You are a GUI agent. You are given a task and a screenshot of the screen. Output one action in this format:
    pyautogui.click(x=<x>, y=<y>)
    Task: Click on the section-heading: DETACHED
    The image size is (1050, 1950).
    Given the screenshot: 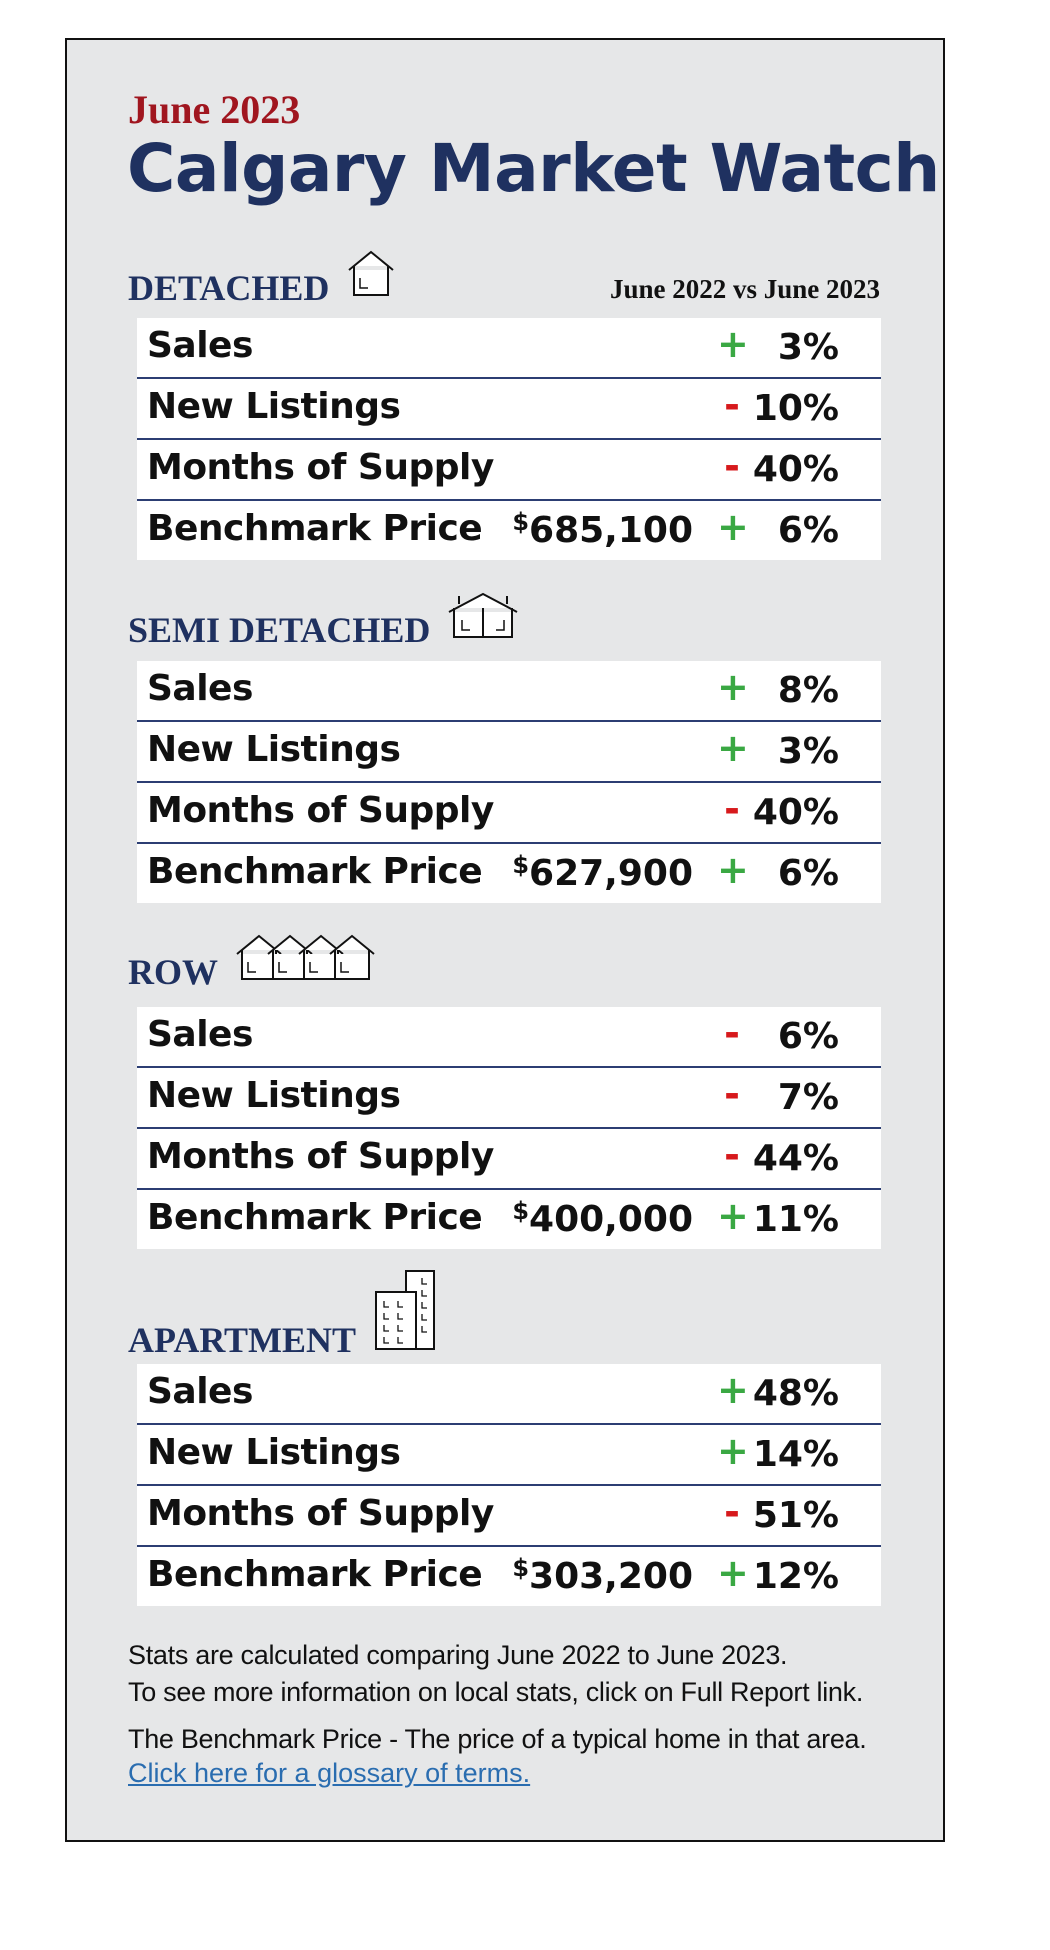 What is the action you would take?
    pyautogui.click(x=263, y=278)
    